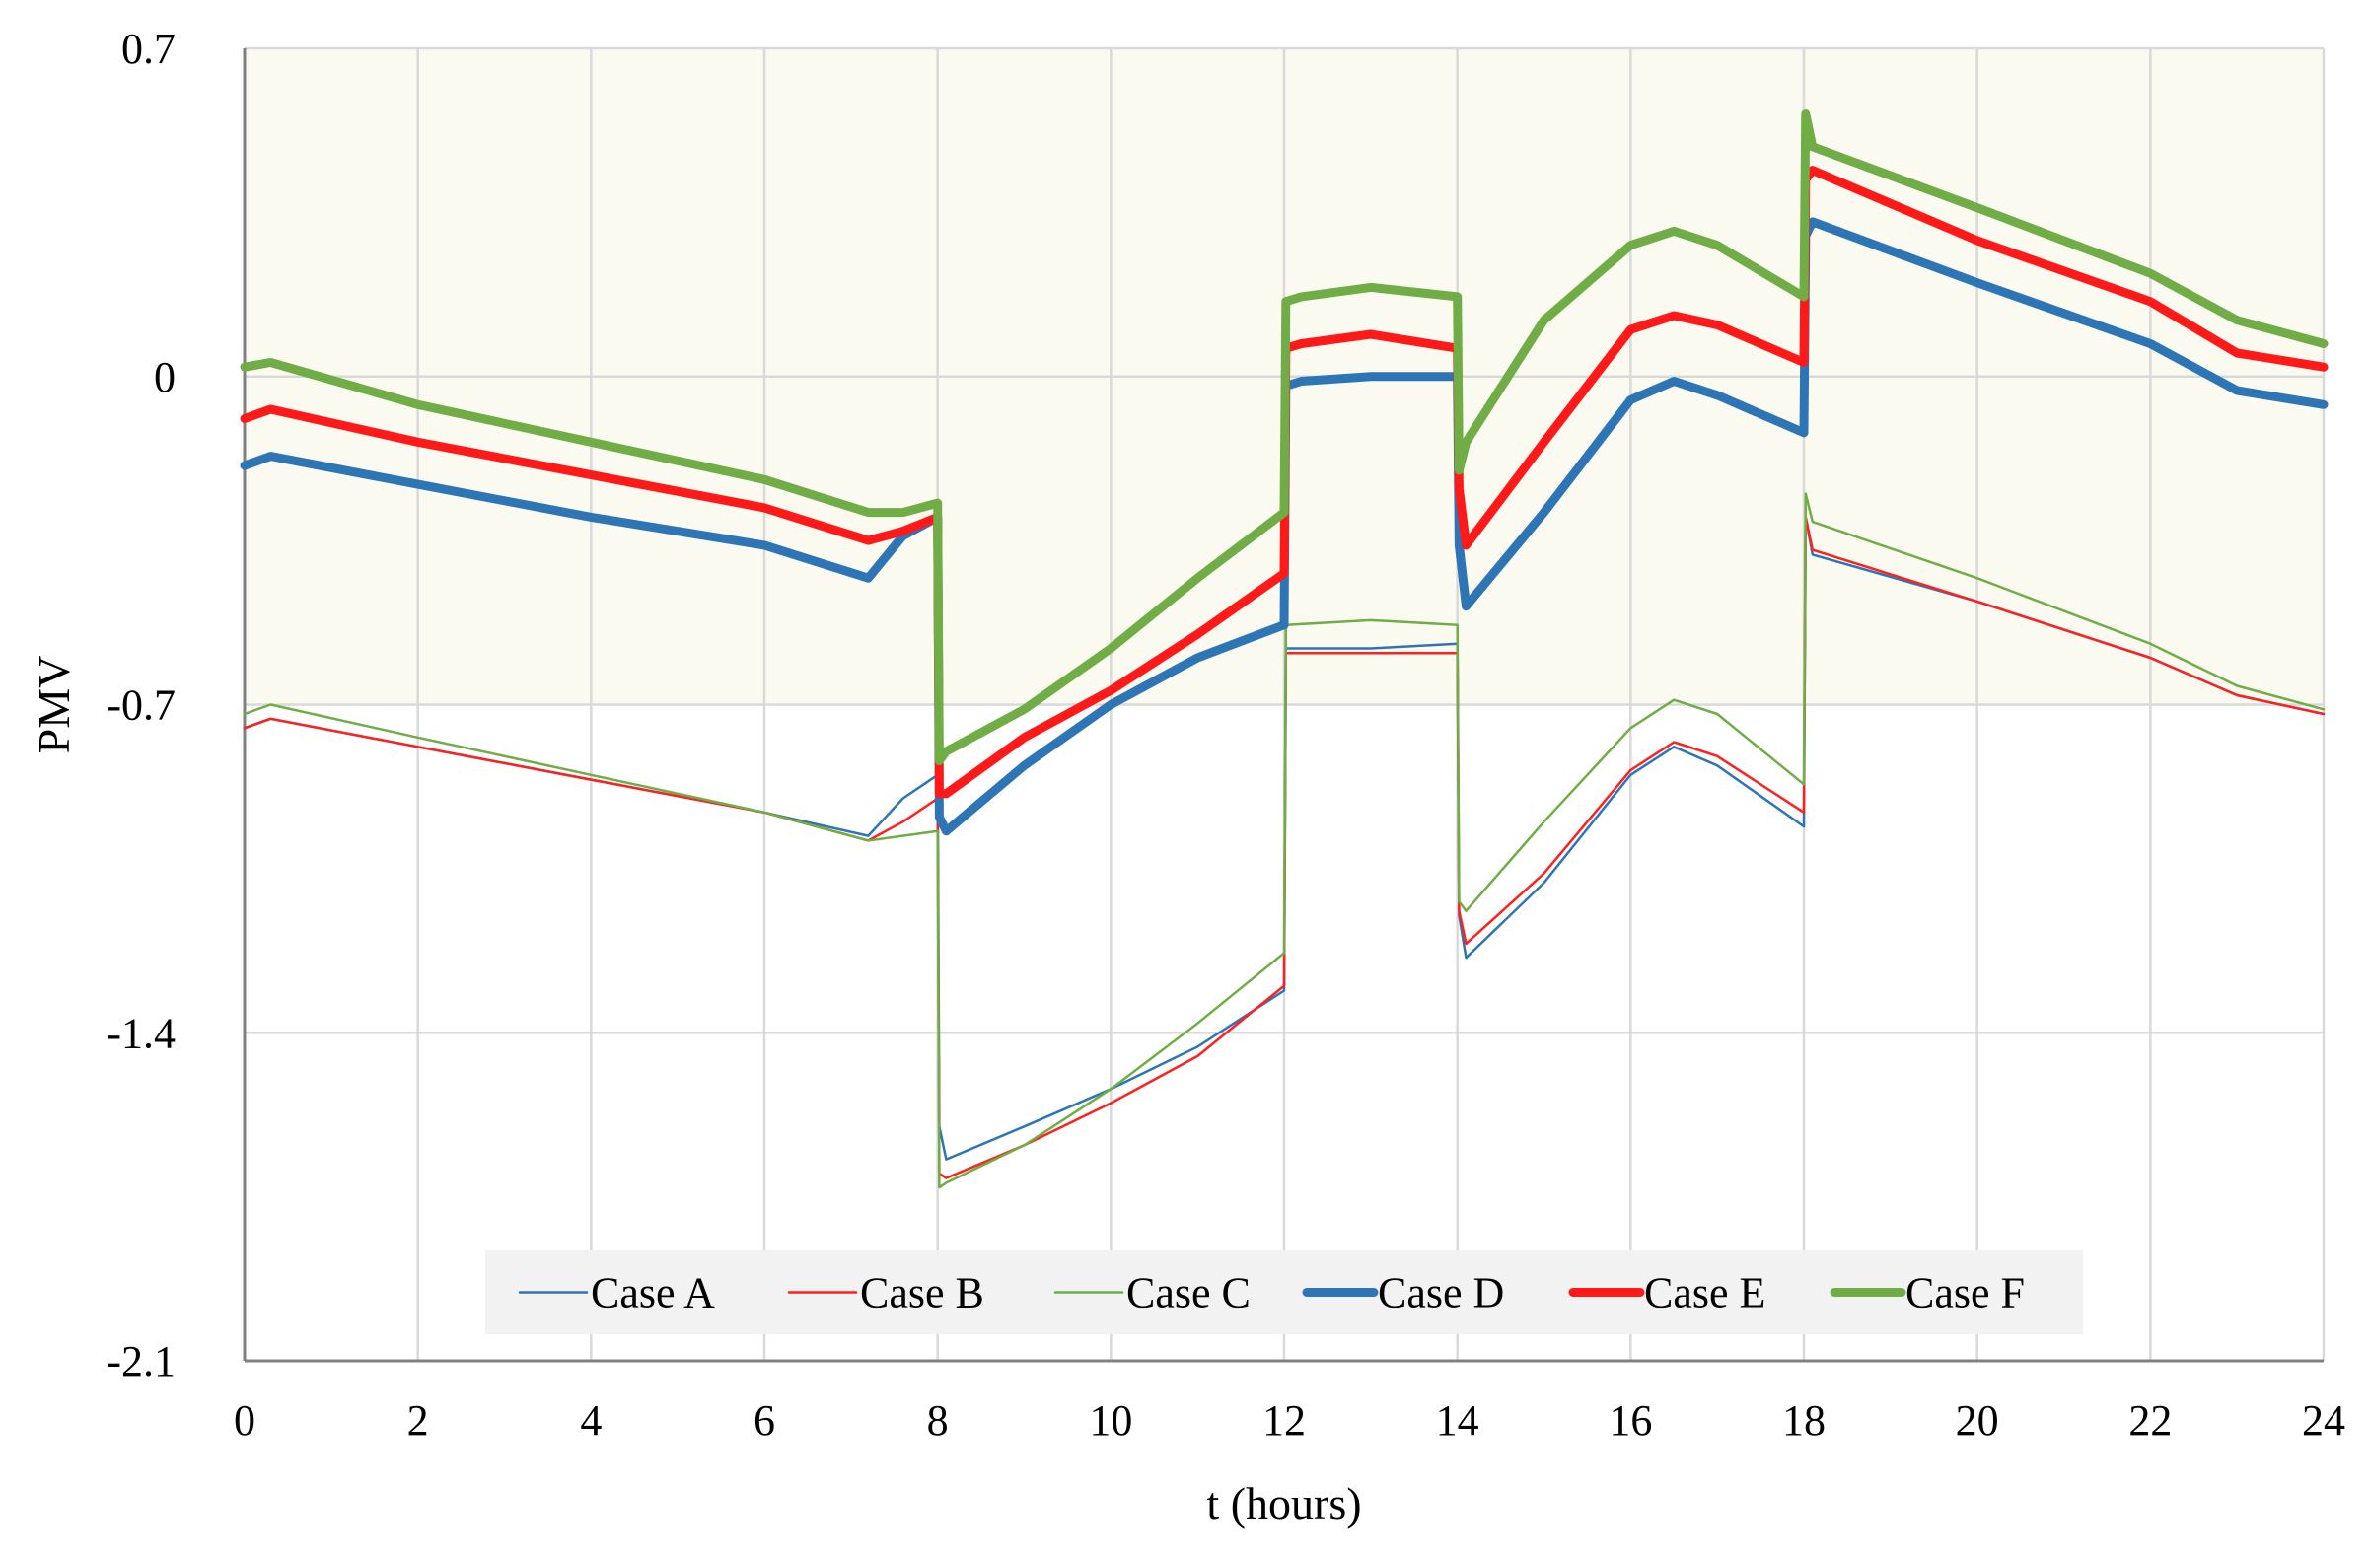 The width and height of the screenshot is (2369, 1568). I want to click on legend-box, so click(1284, 1292).